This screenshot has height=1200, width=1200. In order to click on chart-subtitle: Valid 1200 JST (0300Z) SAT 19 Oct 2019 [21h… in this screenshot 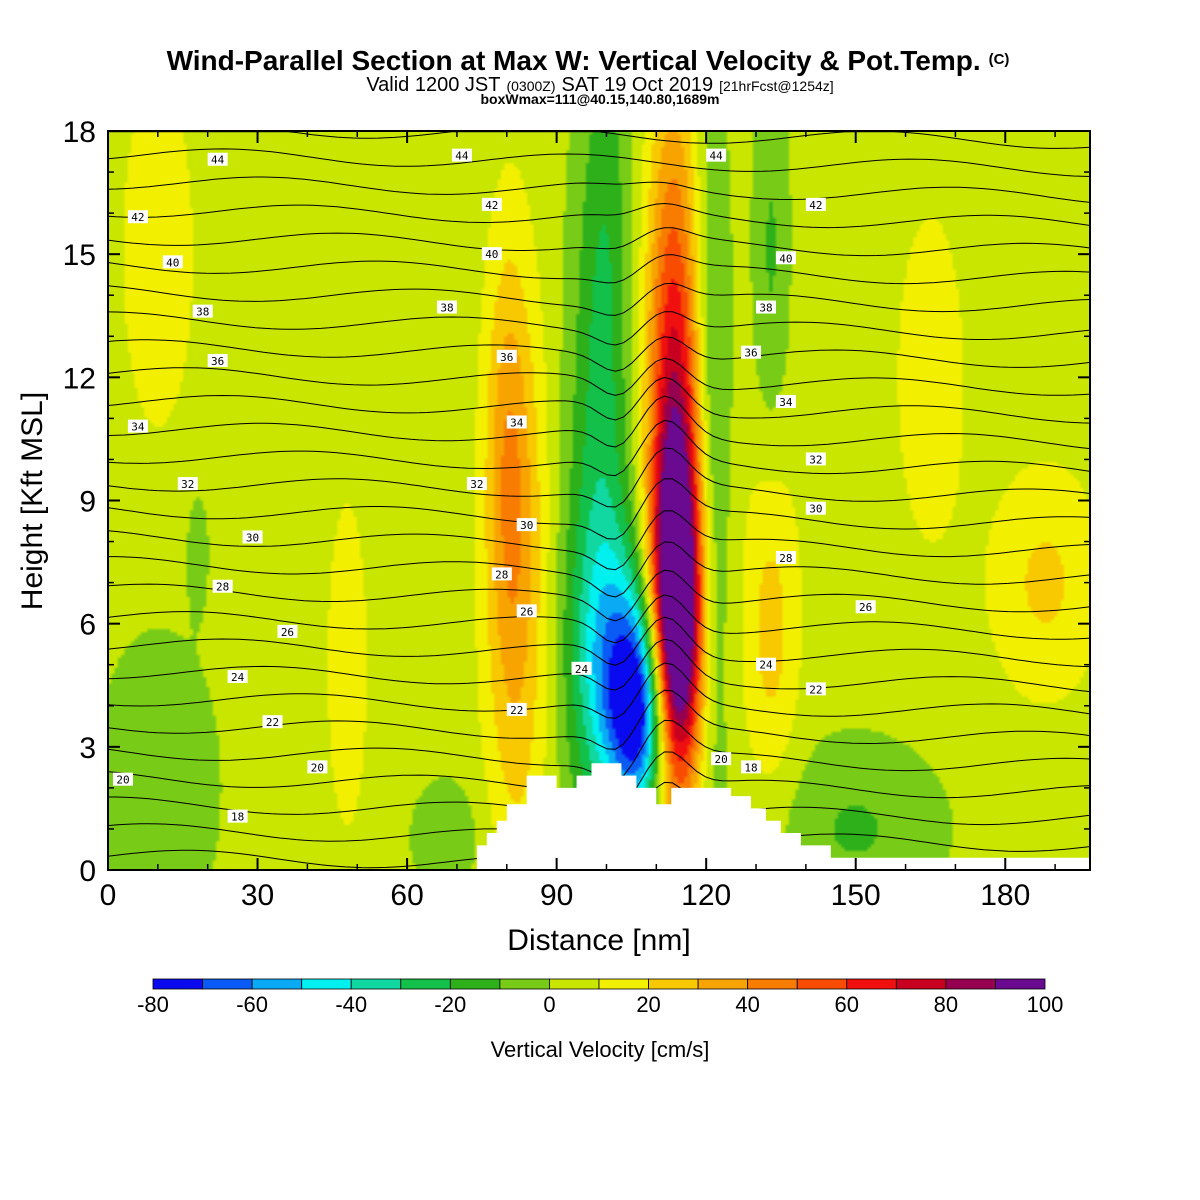, I will do `click(599, 85)`.